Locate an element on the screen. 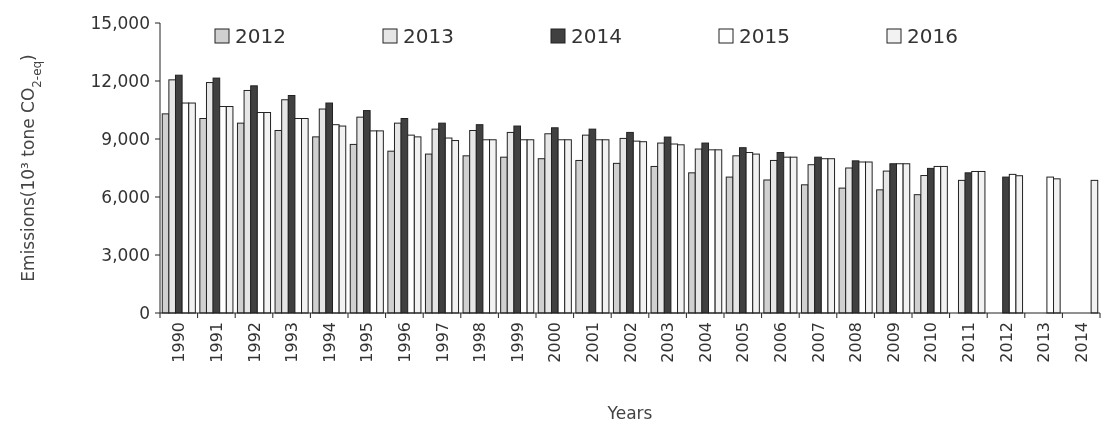 The image size is (1116, 424). x-tick-label: 1998 is located at coordinates (480, 342).